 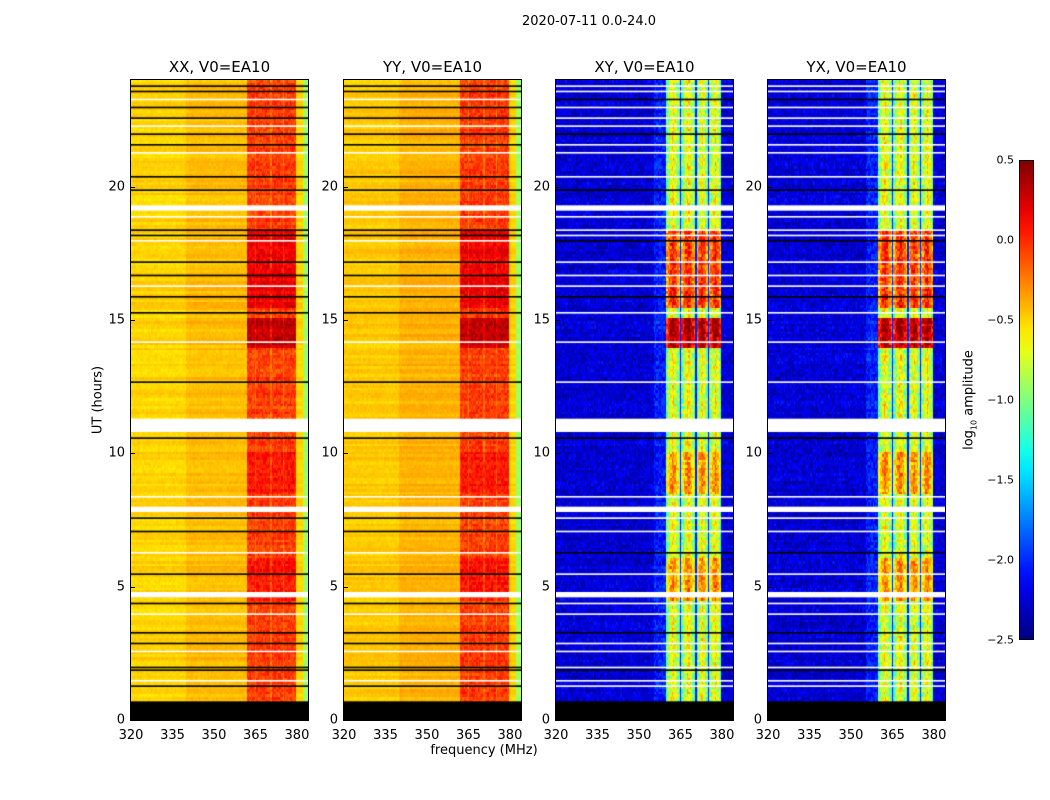 I want to click on colorbar-tick-label: 0.0, so click(x=1005, y=240).